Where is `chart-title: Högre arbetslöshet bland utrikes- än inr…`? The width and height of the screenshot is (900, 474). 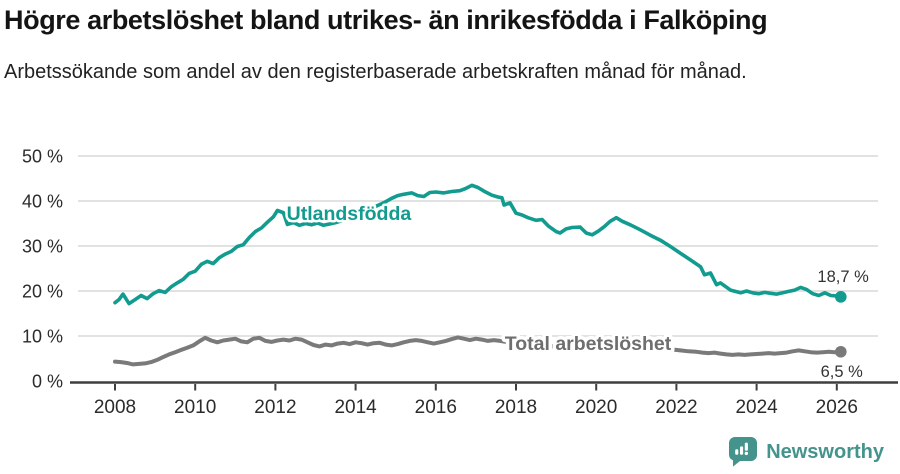
chart-title: Högre arbetslöshet bland utrikes- än inr… is located at coordinates (386, 20).